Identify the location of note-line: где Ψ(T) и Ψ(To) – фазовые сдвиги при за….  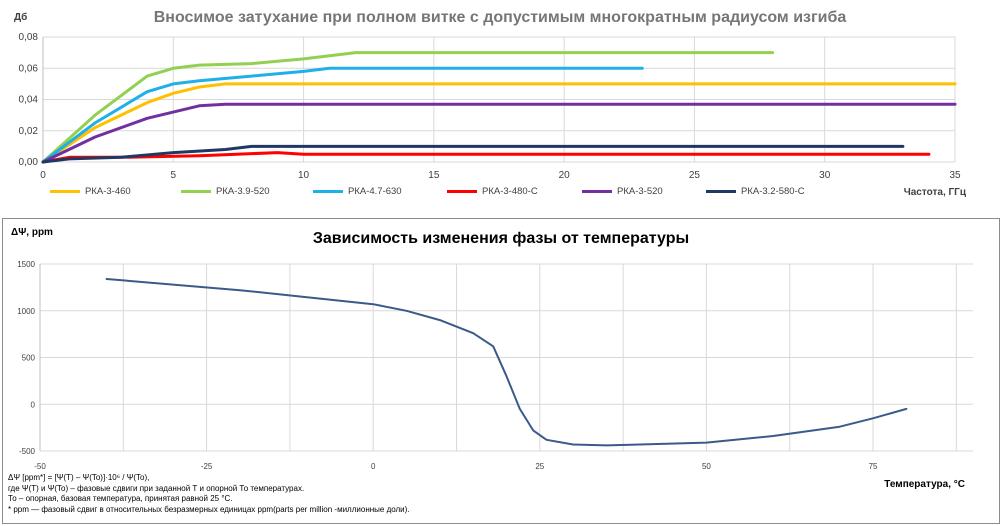
(156, 488).